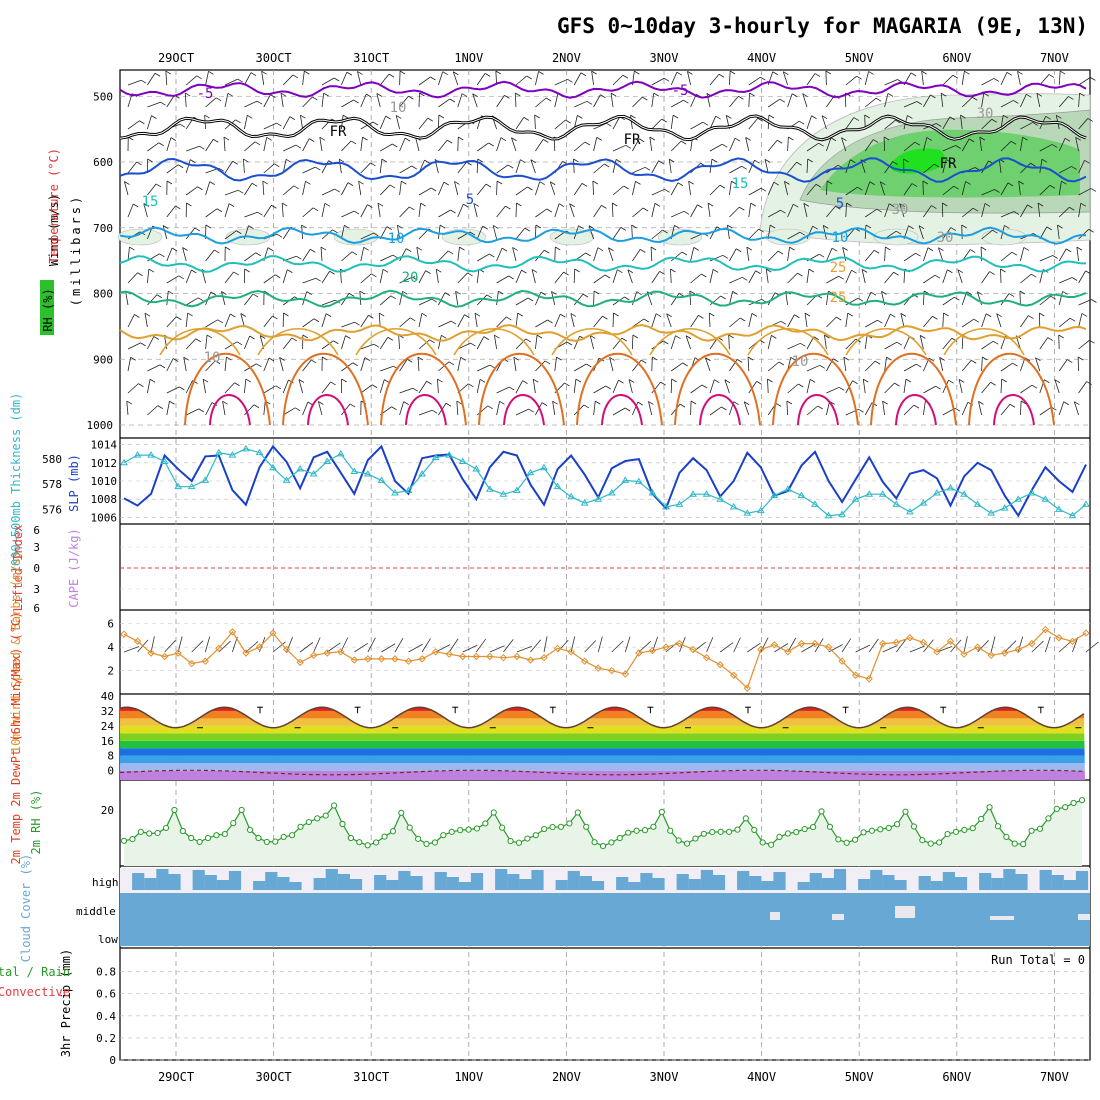 This screenshot has height=1100, width=1100. What do you see at coordinates (680, 91) in the screenshot?
I see `contour-label: -5` at bounding box center [680, 91].